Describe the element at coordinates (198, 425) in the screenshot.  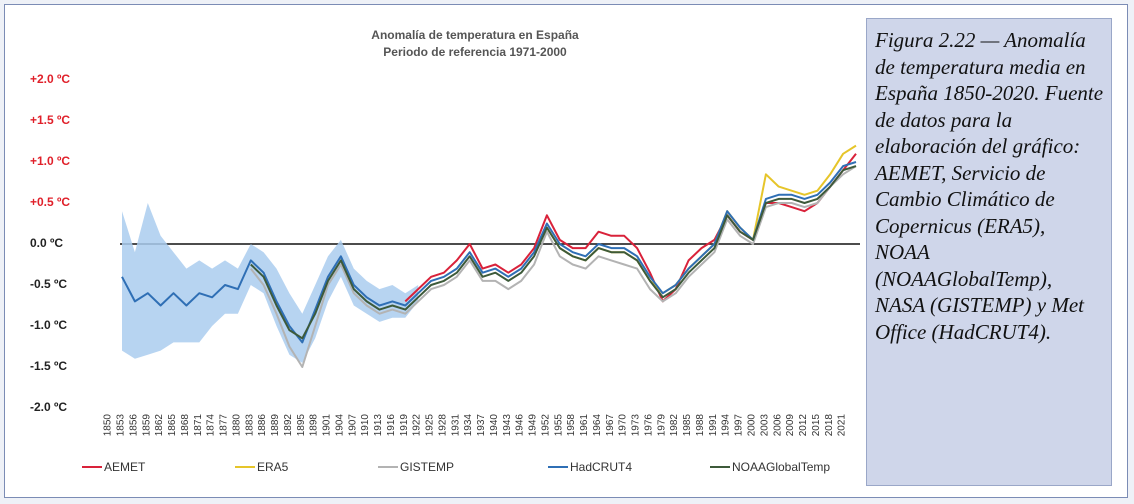
I see `x-tick-label: 1871` at that location.